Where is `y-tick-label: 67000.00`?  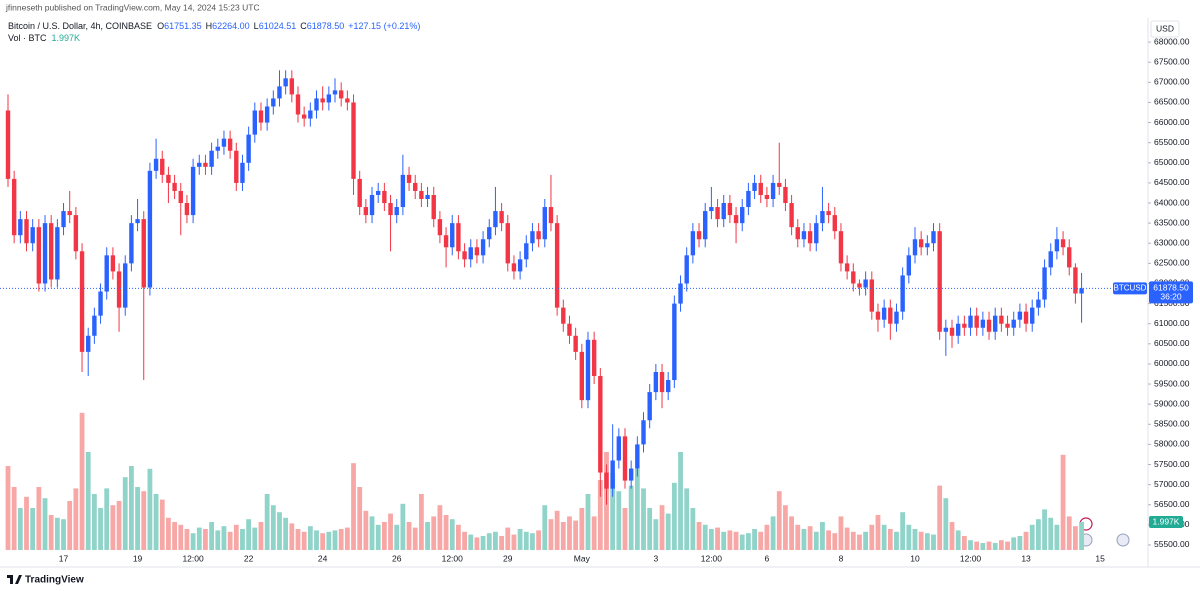 y-tick-label: 67000.00 is located at coordinates (1172, 82).